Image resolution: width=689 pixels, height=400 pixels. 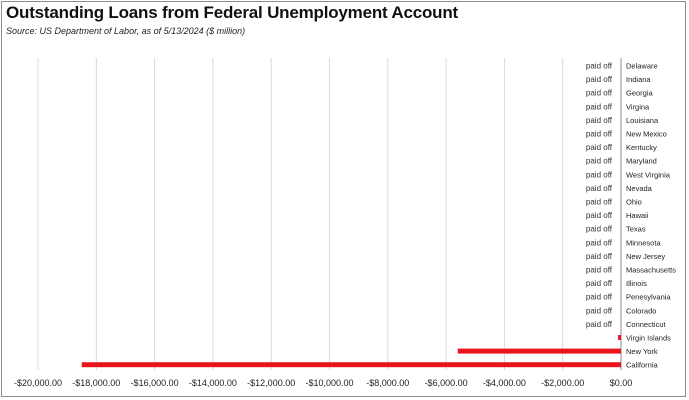 What do you see at coordinates (271, 383) in the screenshot?
I see `x-tick-label: -$12,000.00` at bounding box center [271, 383].